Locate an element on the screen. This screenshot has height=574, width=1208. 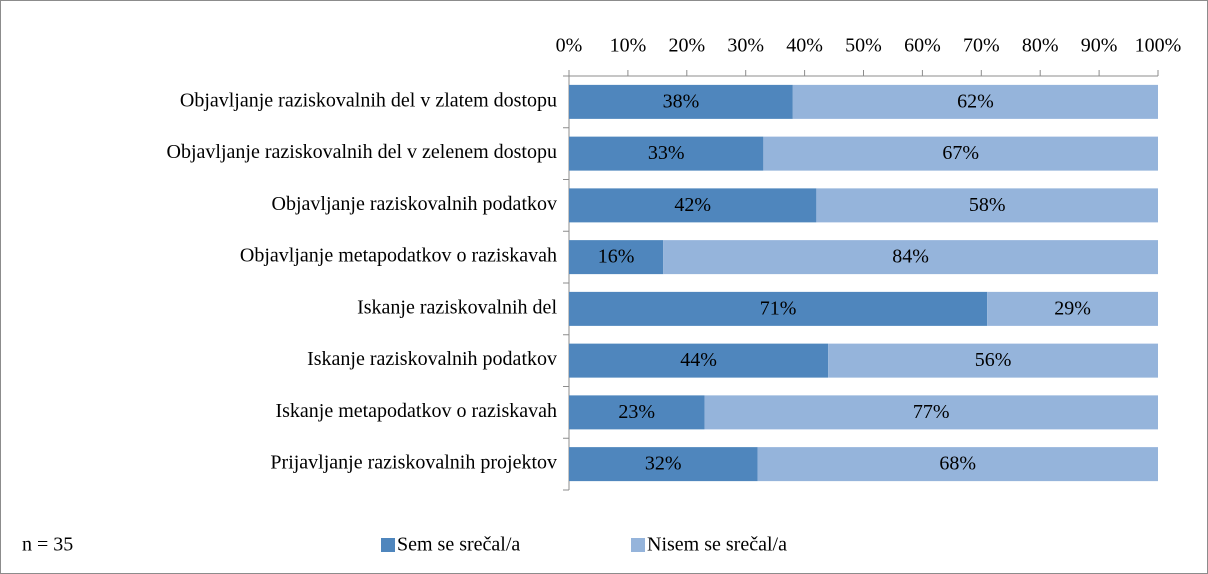
value-label: 33% is located at coordinates (666, 153).